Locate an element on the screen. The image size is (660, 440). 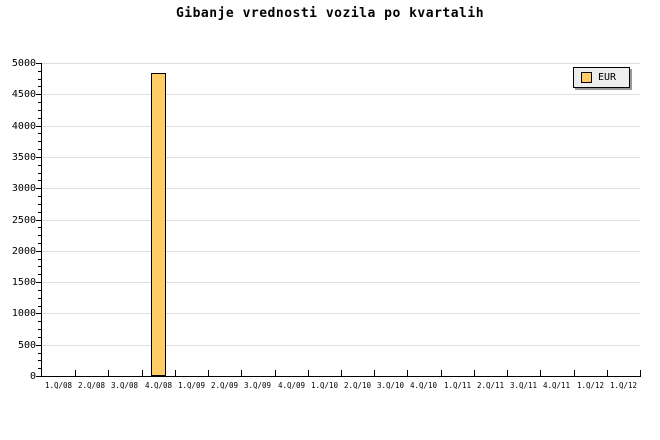
x-axis-label: 2.Q/11 is located at coordinates (490, 385).